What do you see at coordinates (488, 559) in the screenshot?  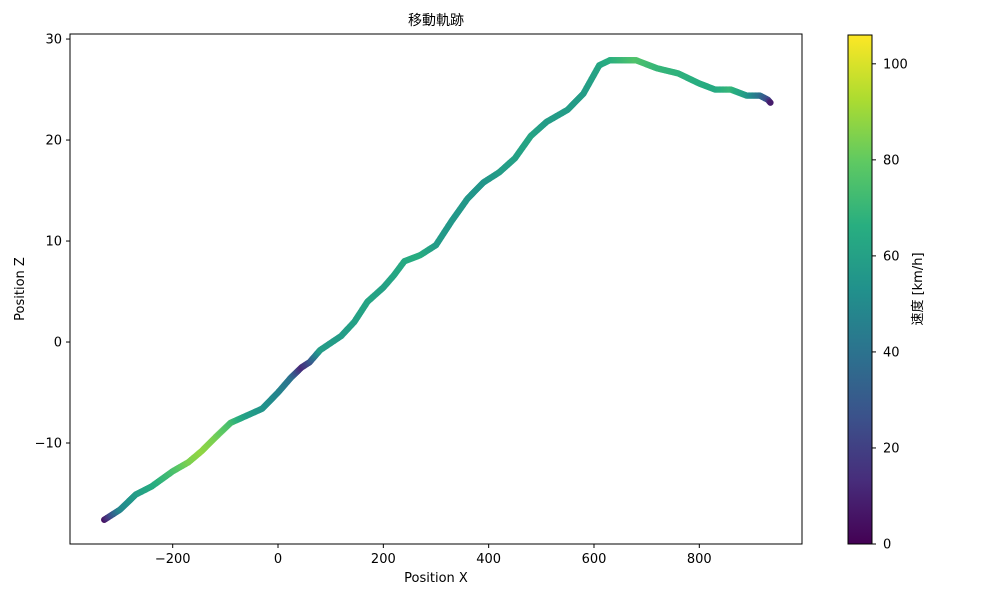 I see `x-tick-label: 400` at bounding box center [488, 559].